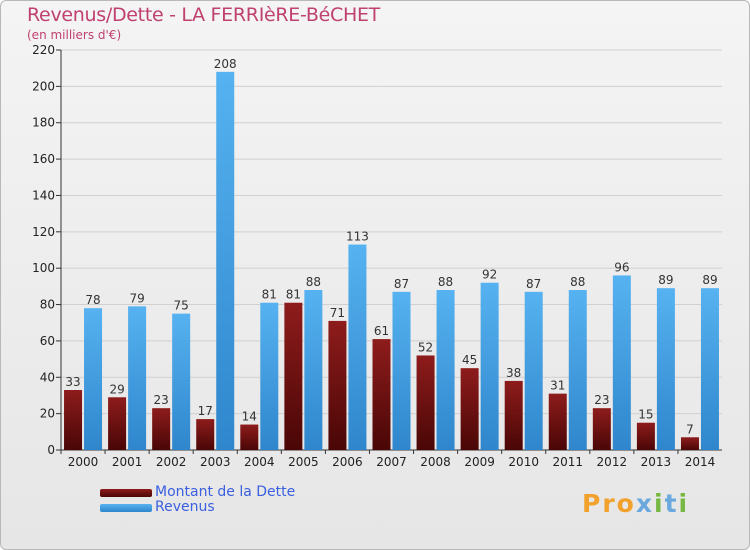 Image resolution: width=750 pixels, height=550 pixels. Describe the element at coordinates (93, 379) in the screenshot. I see `bar-revenus-2000` at that location.